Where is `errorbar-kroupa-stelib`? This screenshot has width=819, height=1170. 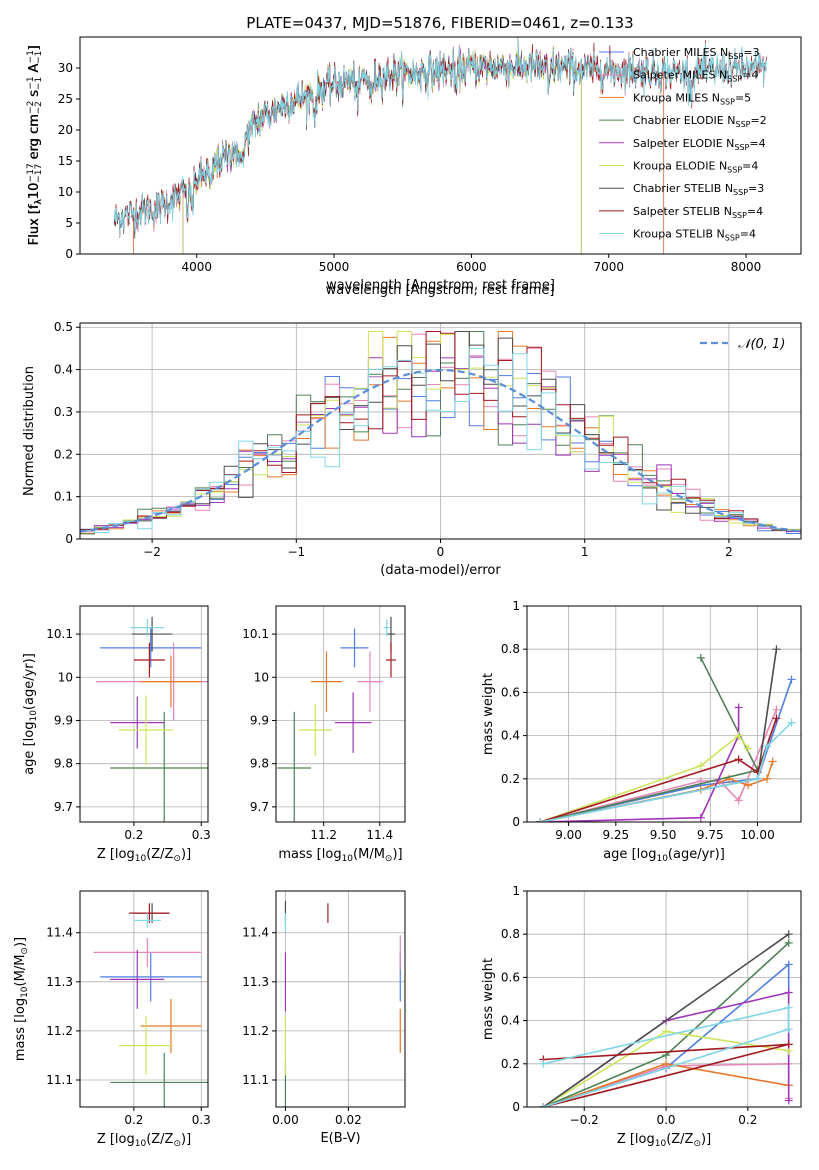
errorbar-kroupa-stelib is located at coordinates (147, 920).